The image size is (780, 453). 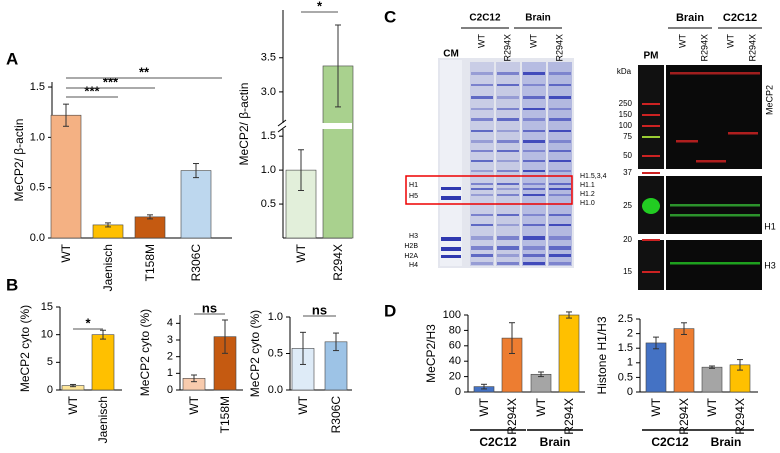 I want to click on wb-size: 100, so click(x=626, y=125).